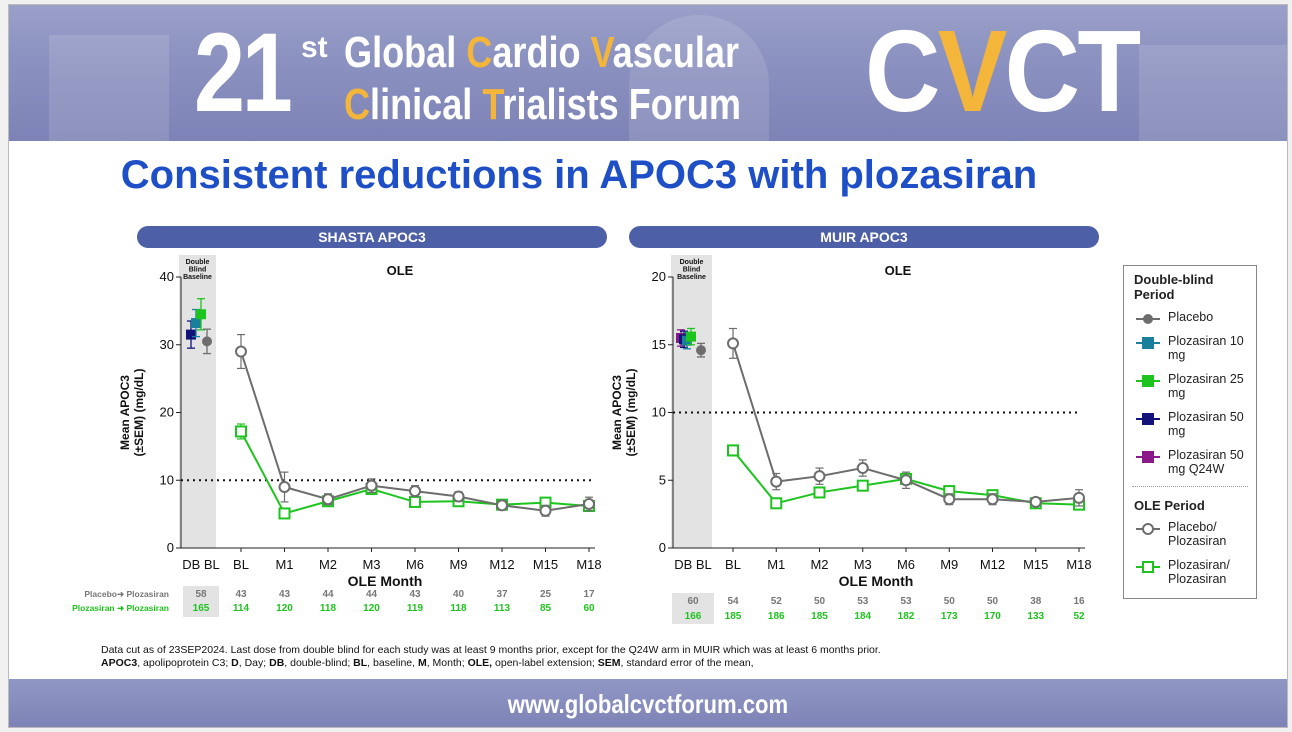 This screenshot has height=732, width=1292. I want to click on legend-item: Plozasiran 25 mg, so click(1206, 386).